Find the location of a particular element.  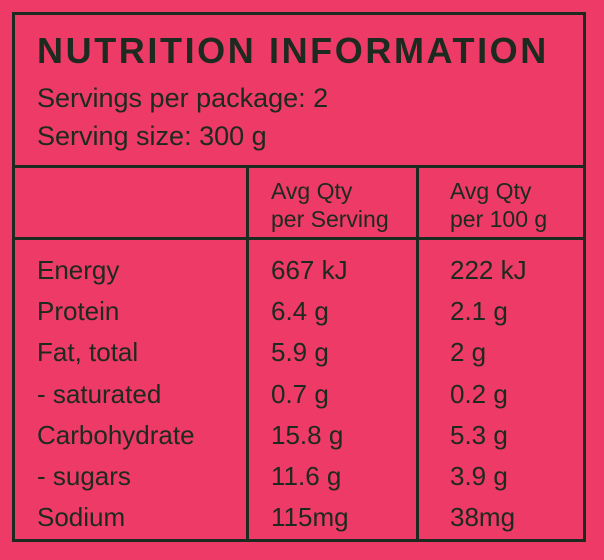

nutrient-name: - saturated is located at coordinates (99, 393).